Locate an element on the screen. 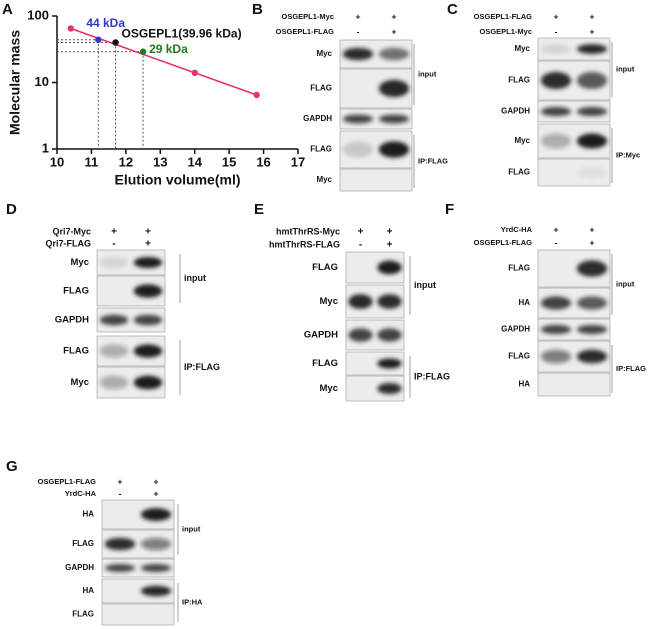 Image resolution: width=650 pixels, height=629 pixels. y-tick-label: 1 is located at coordinates (45, 147).